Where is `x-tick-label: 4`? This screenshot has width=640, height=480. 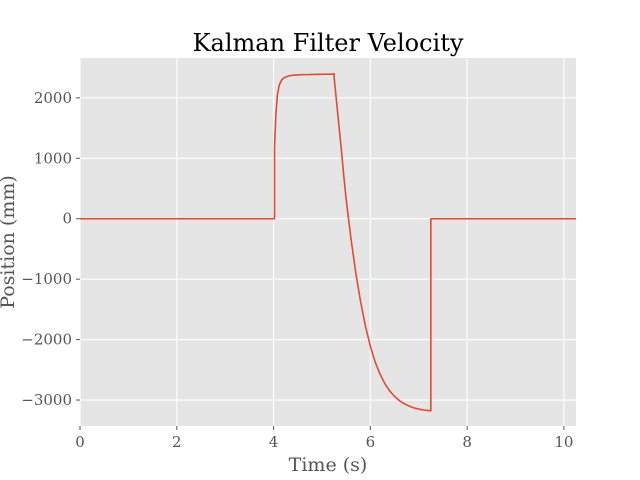
x-tick-label: 4 is located at coordinates (274, 442).